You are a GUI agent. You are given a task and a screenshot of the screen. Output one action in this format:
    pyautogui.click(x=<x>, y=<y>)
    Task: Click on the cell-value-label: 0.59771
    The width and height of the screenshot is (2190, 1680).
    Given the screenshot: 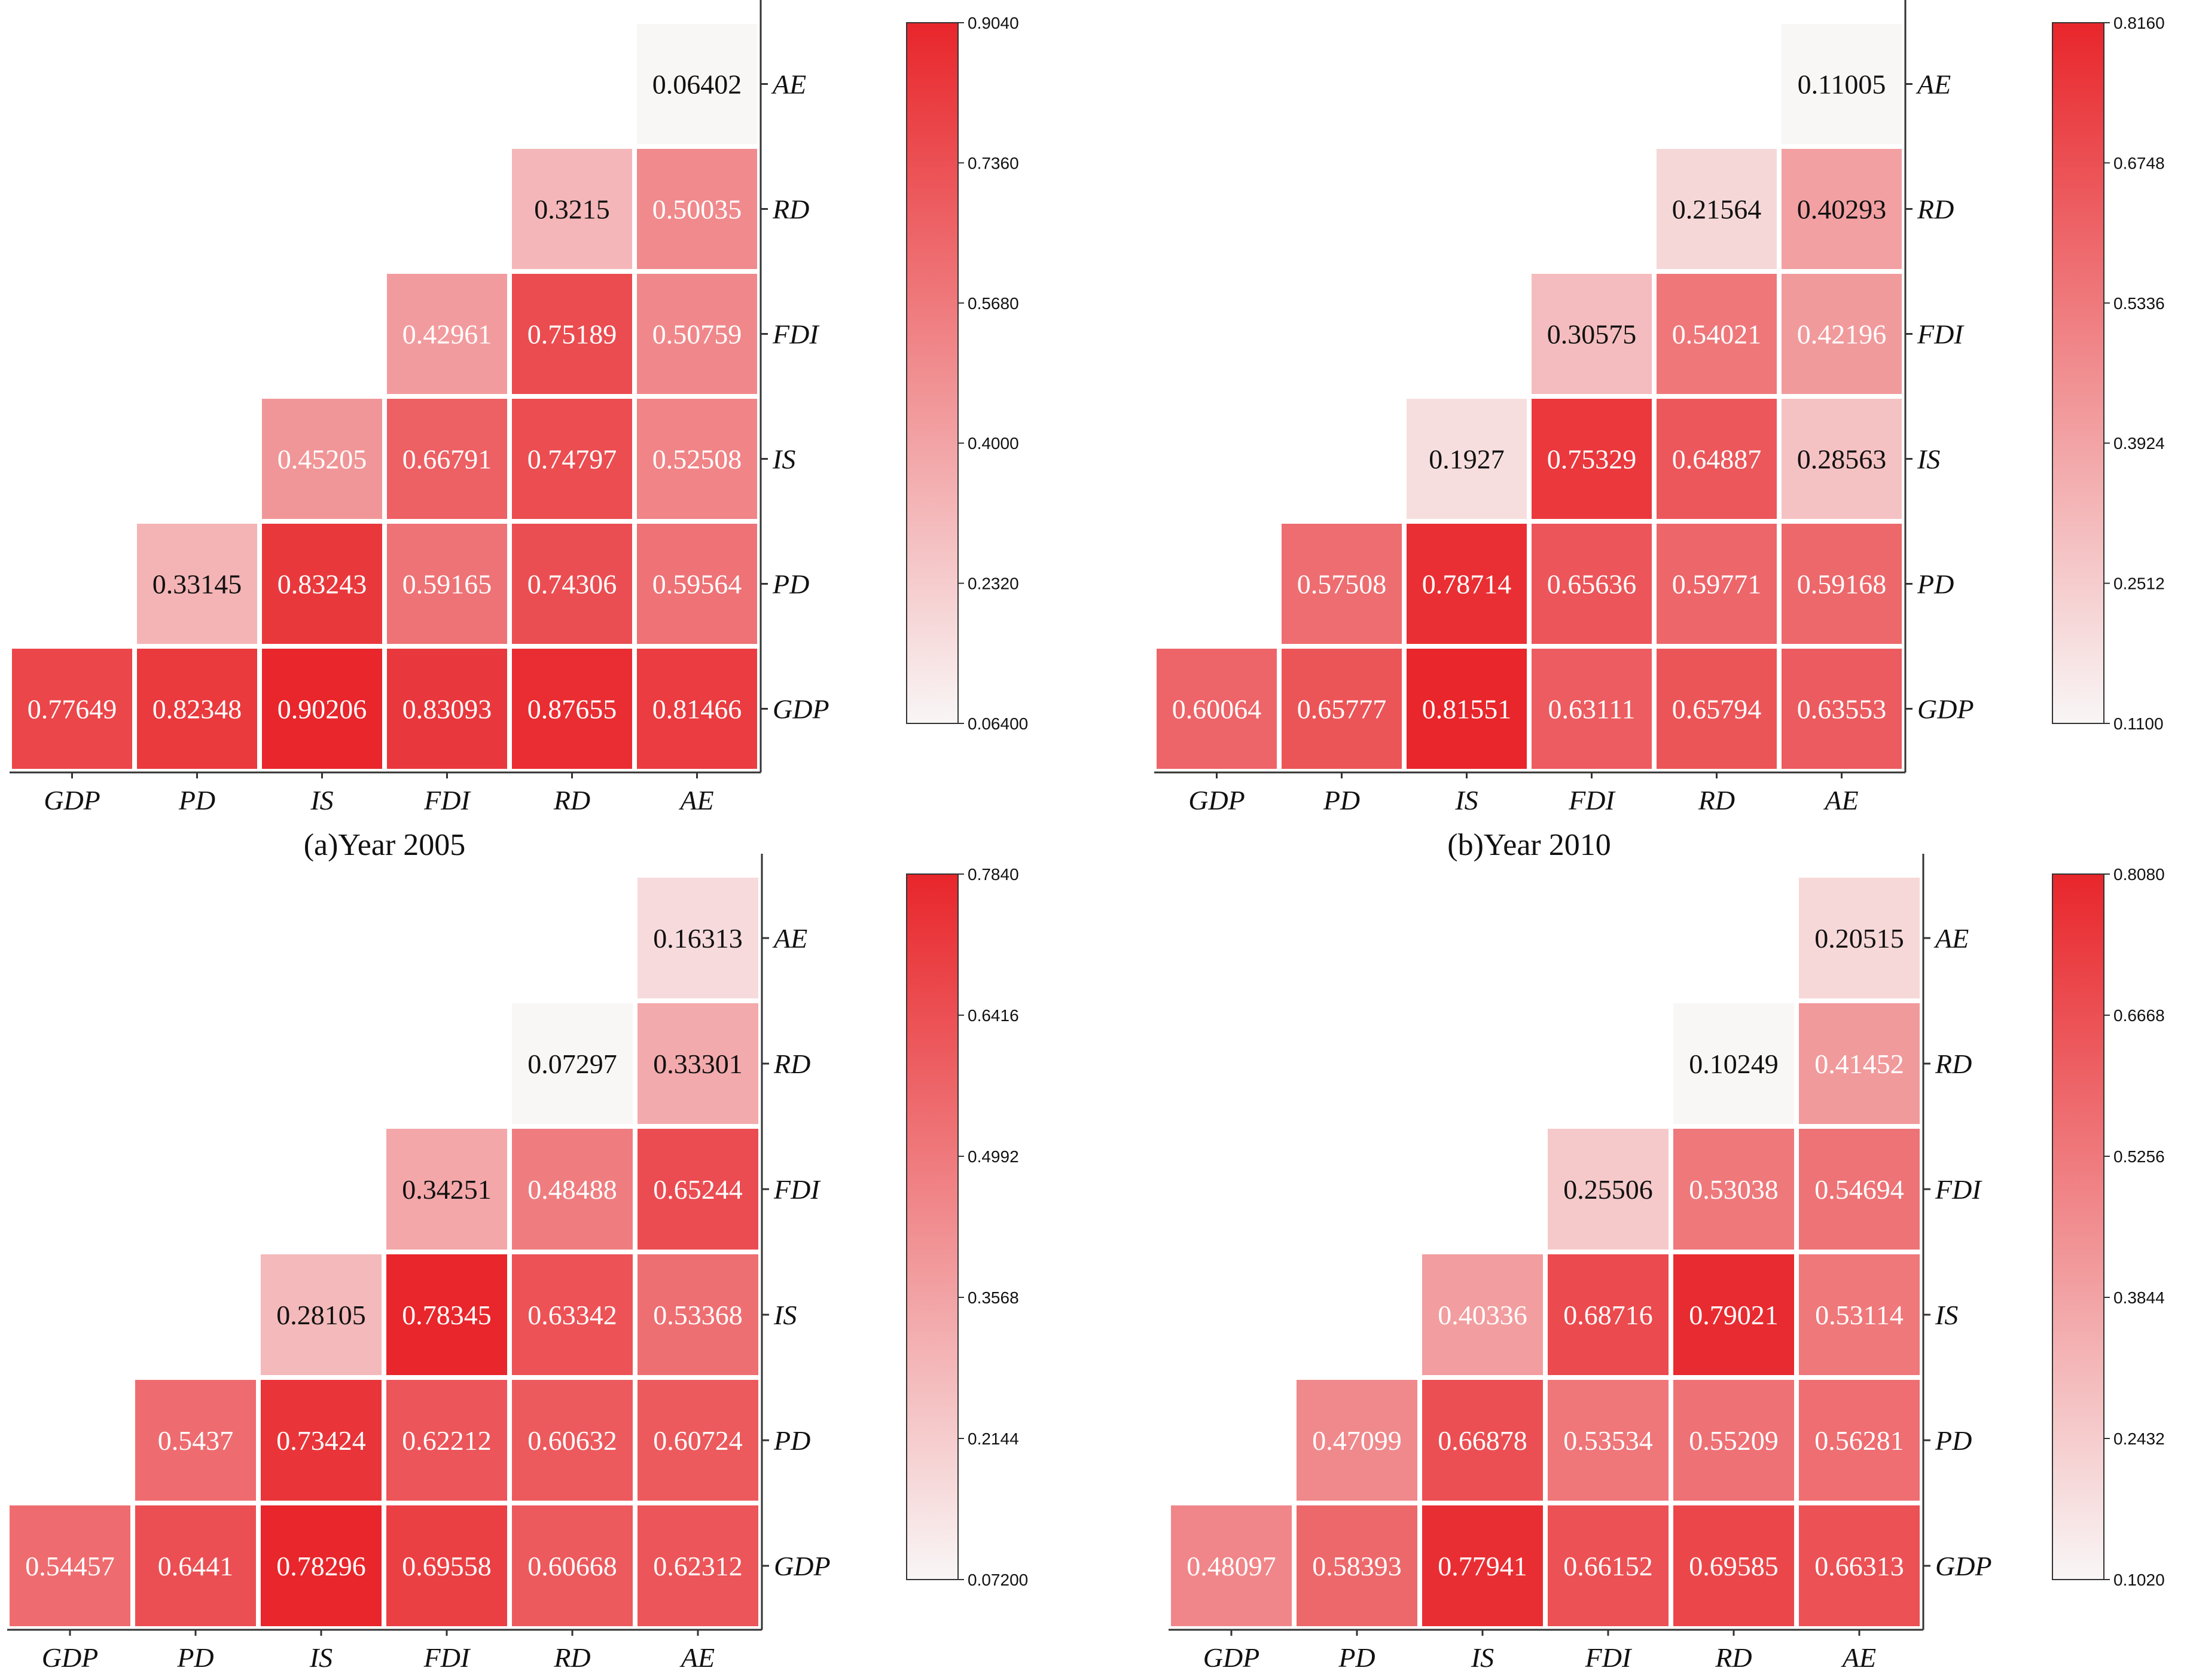 What is the action you would take?
    pyautogui.click(x=1717, y=584)
    